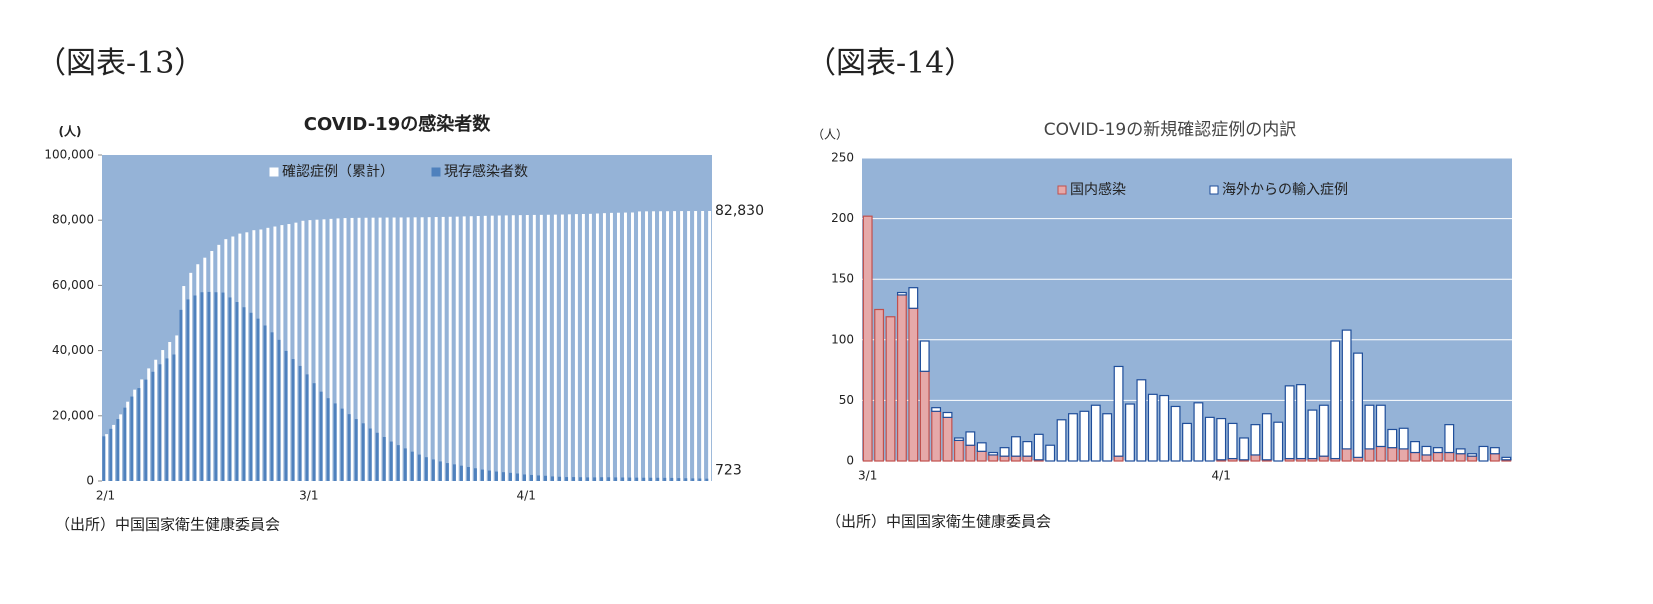 The height and width of the screenshot is (604, 1653). What do you see at coordinates (890, 63) in the screenshot?
I see `figure-label: （図表-14）` at bounding box center [890, 63].